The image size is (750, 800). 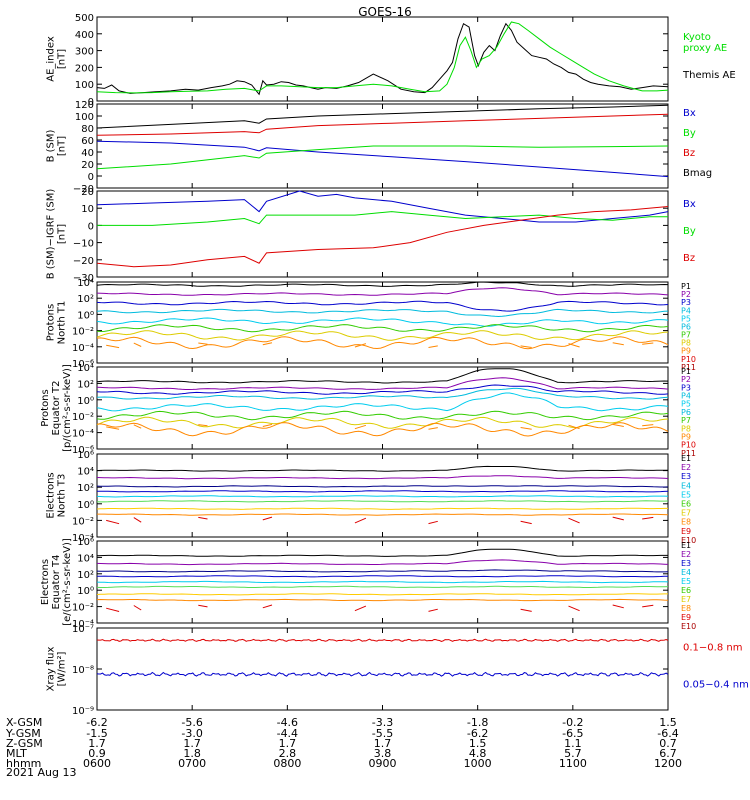 I want to click on x-row-value: -4.4, so click(x=287, y=733).